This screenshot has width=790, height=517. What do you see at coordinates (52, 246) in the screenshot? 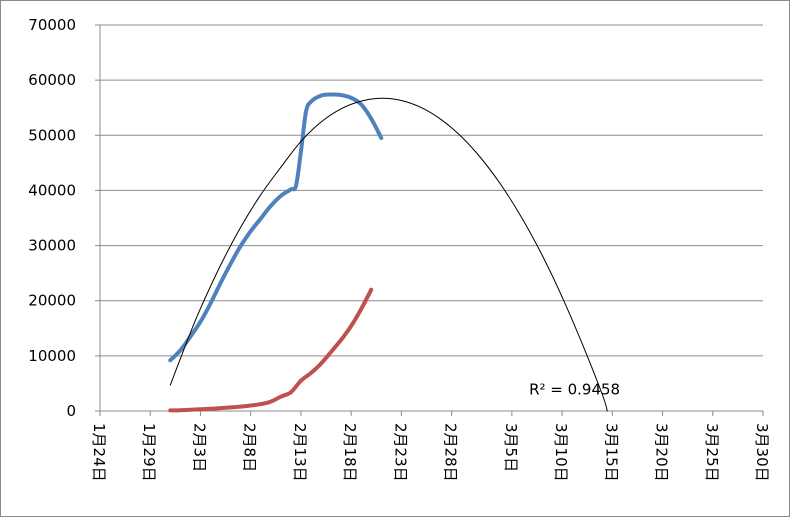
I see `y-tick-label-3: 30000` at bounding box center [52, 246].